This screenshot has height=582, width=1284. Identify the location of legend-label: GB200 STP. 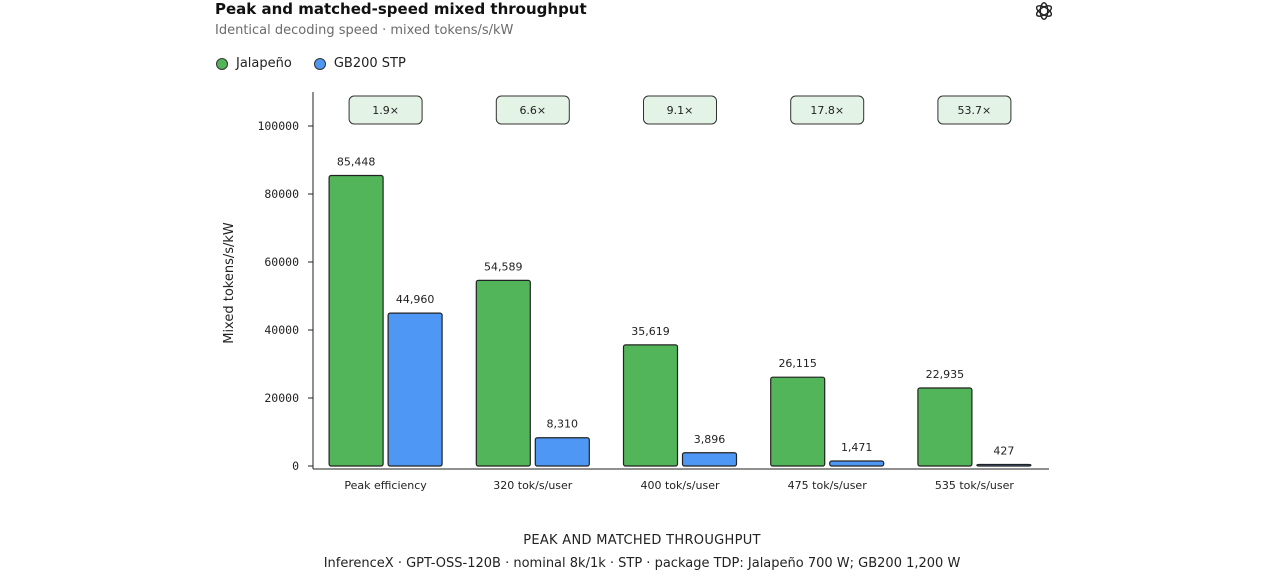
(369, 63).